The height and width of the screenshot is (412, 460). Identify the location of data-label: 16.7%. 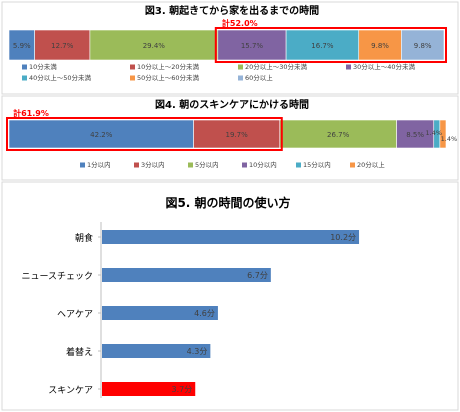
(322, 46).